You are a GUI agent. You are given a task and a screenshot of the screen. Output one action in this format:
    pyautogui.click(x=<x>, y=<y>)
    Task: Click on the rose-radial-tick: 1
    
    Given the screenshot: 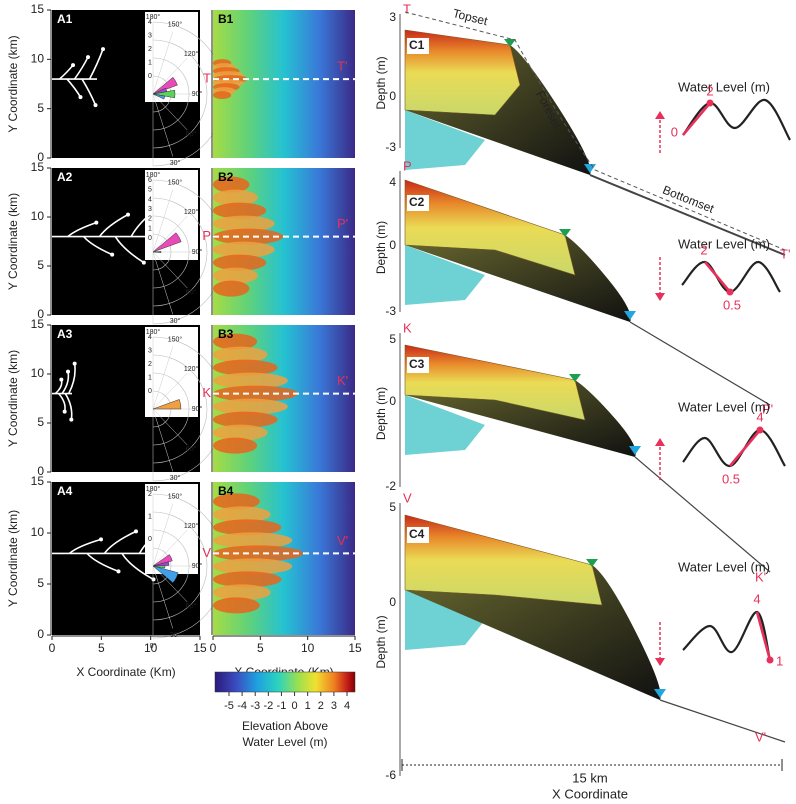 What is the action you would take?
    pyautogui.click(x=150, y=517)
    